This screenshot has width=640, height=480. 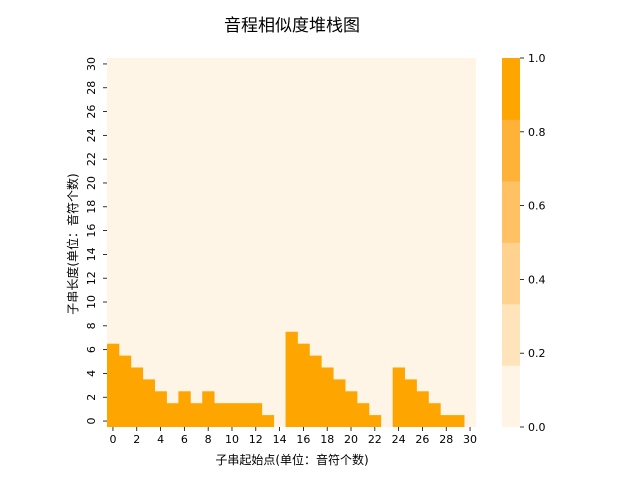 What do you see at coordinates (91, 349) in the screenshot?
I see `y-tick-label: 6` at bounding box center [91, 349].